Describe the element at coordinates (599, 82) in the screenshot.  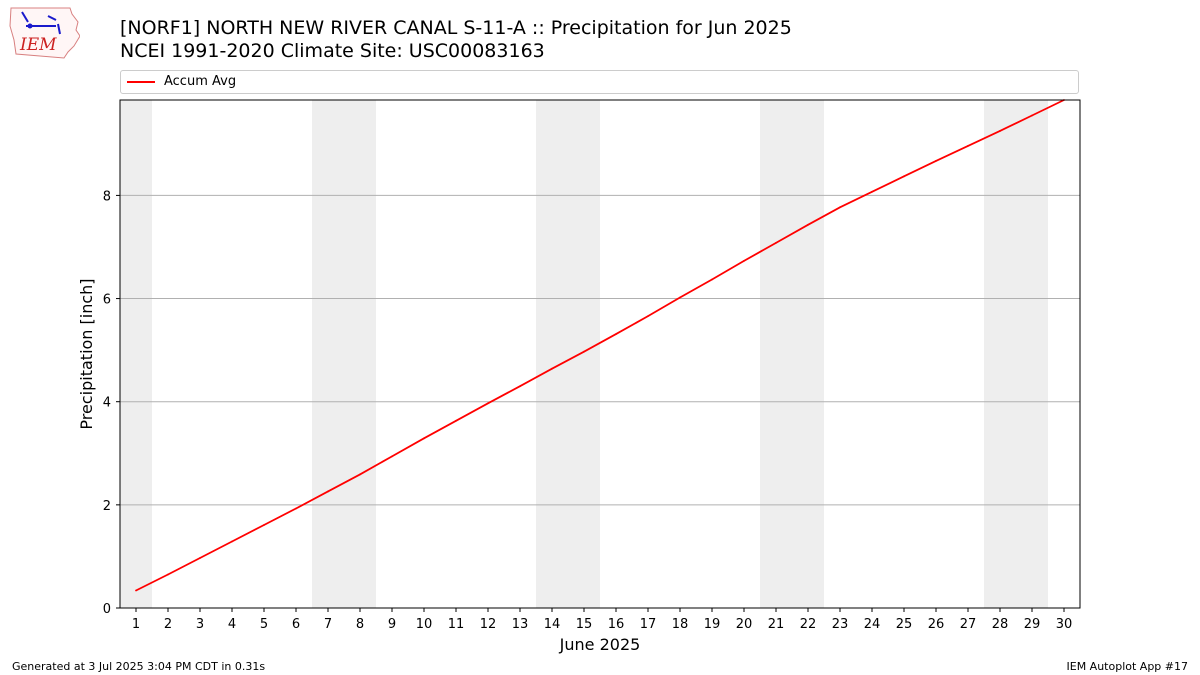
I see `chart-legend: Accum Avg` at that location.